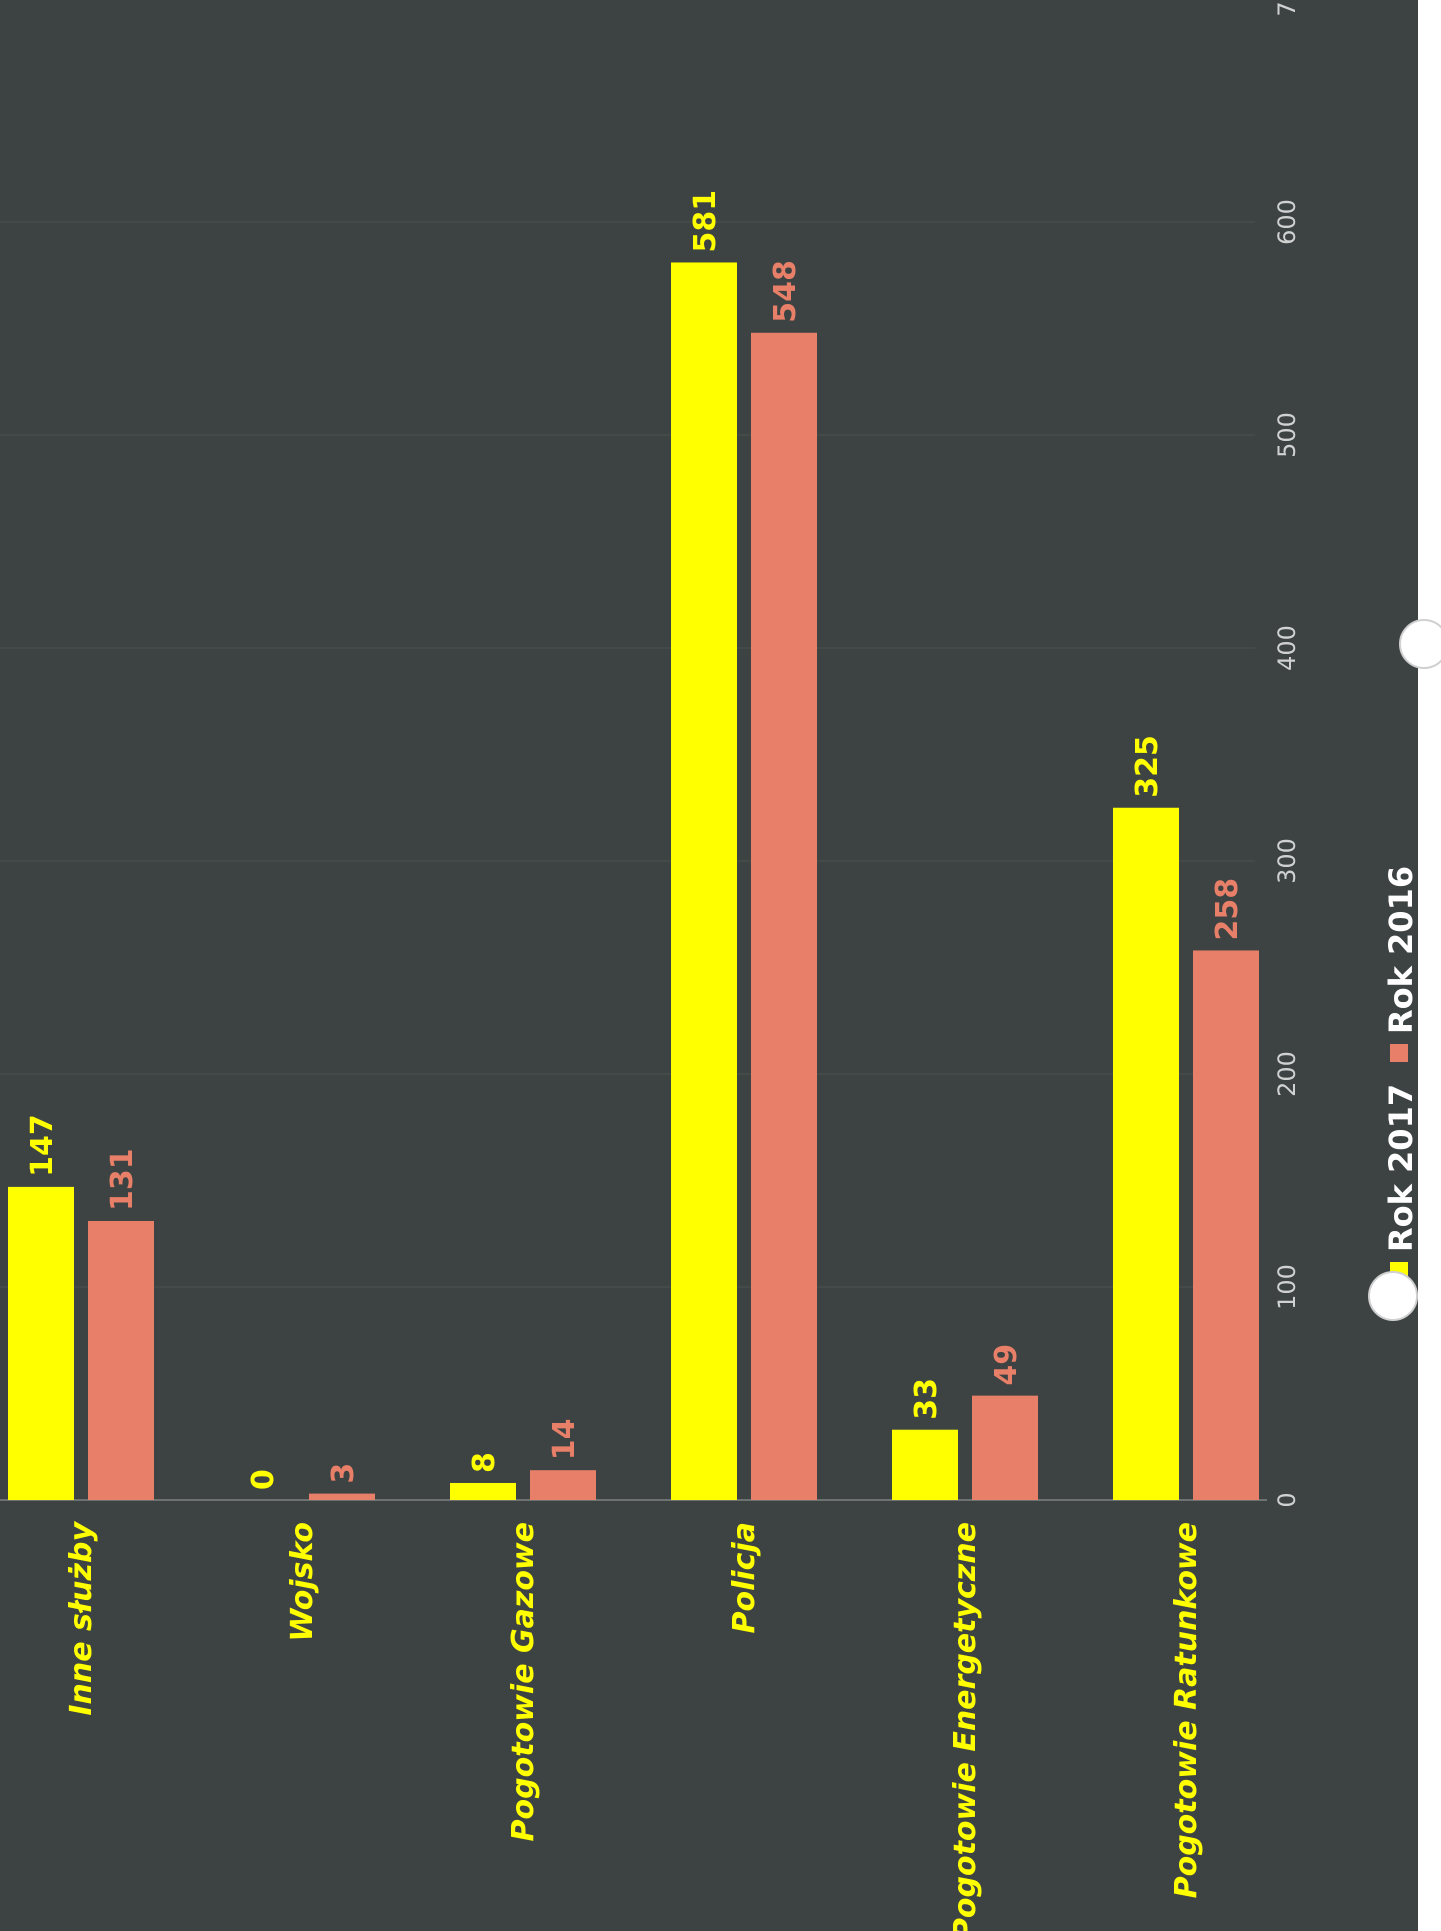 This screenshot has height=1931, width=1441. What do you see at coordinates (1401, 1073) in the screenshot?
I see `legend: Rok 2017 Rok 2016` at bounding box center [1401, 1073].